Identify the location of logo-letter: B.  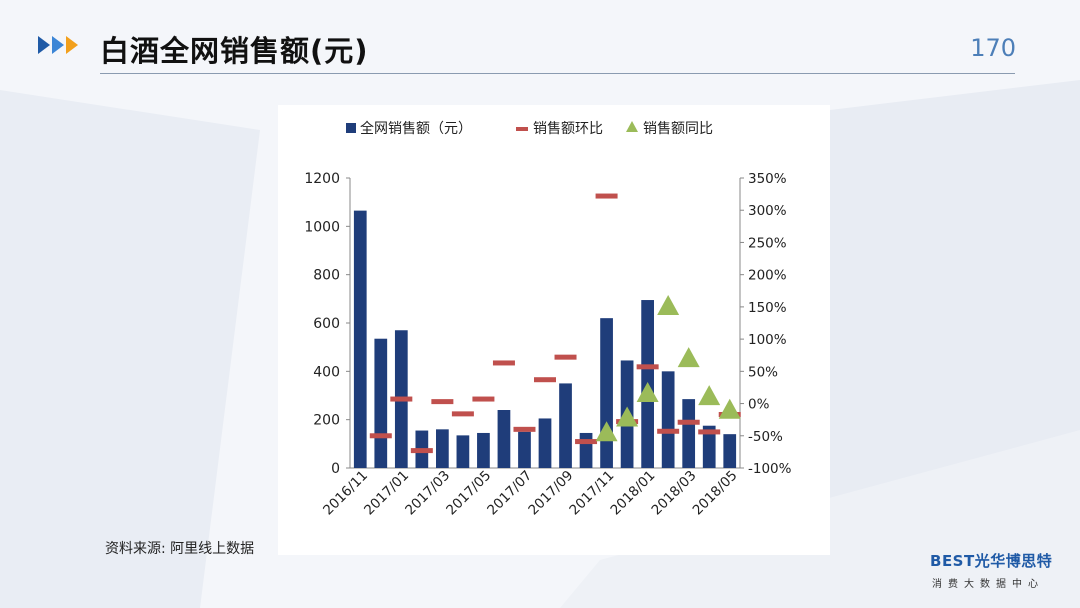
(936, 561).